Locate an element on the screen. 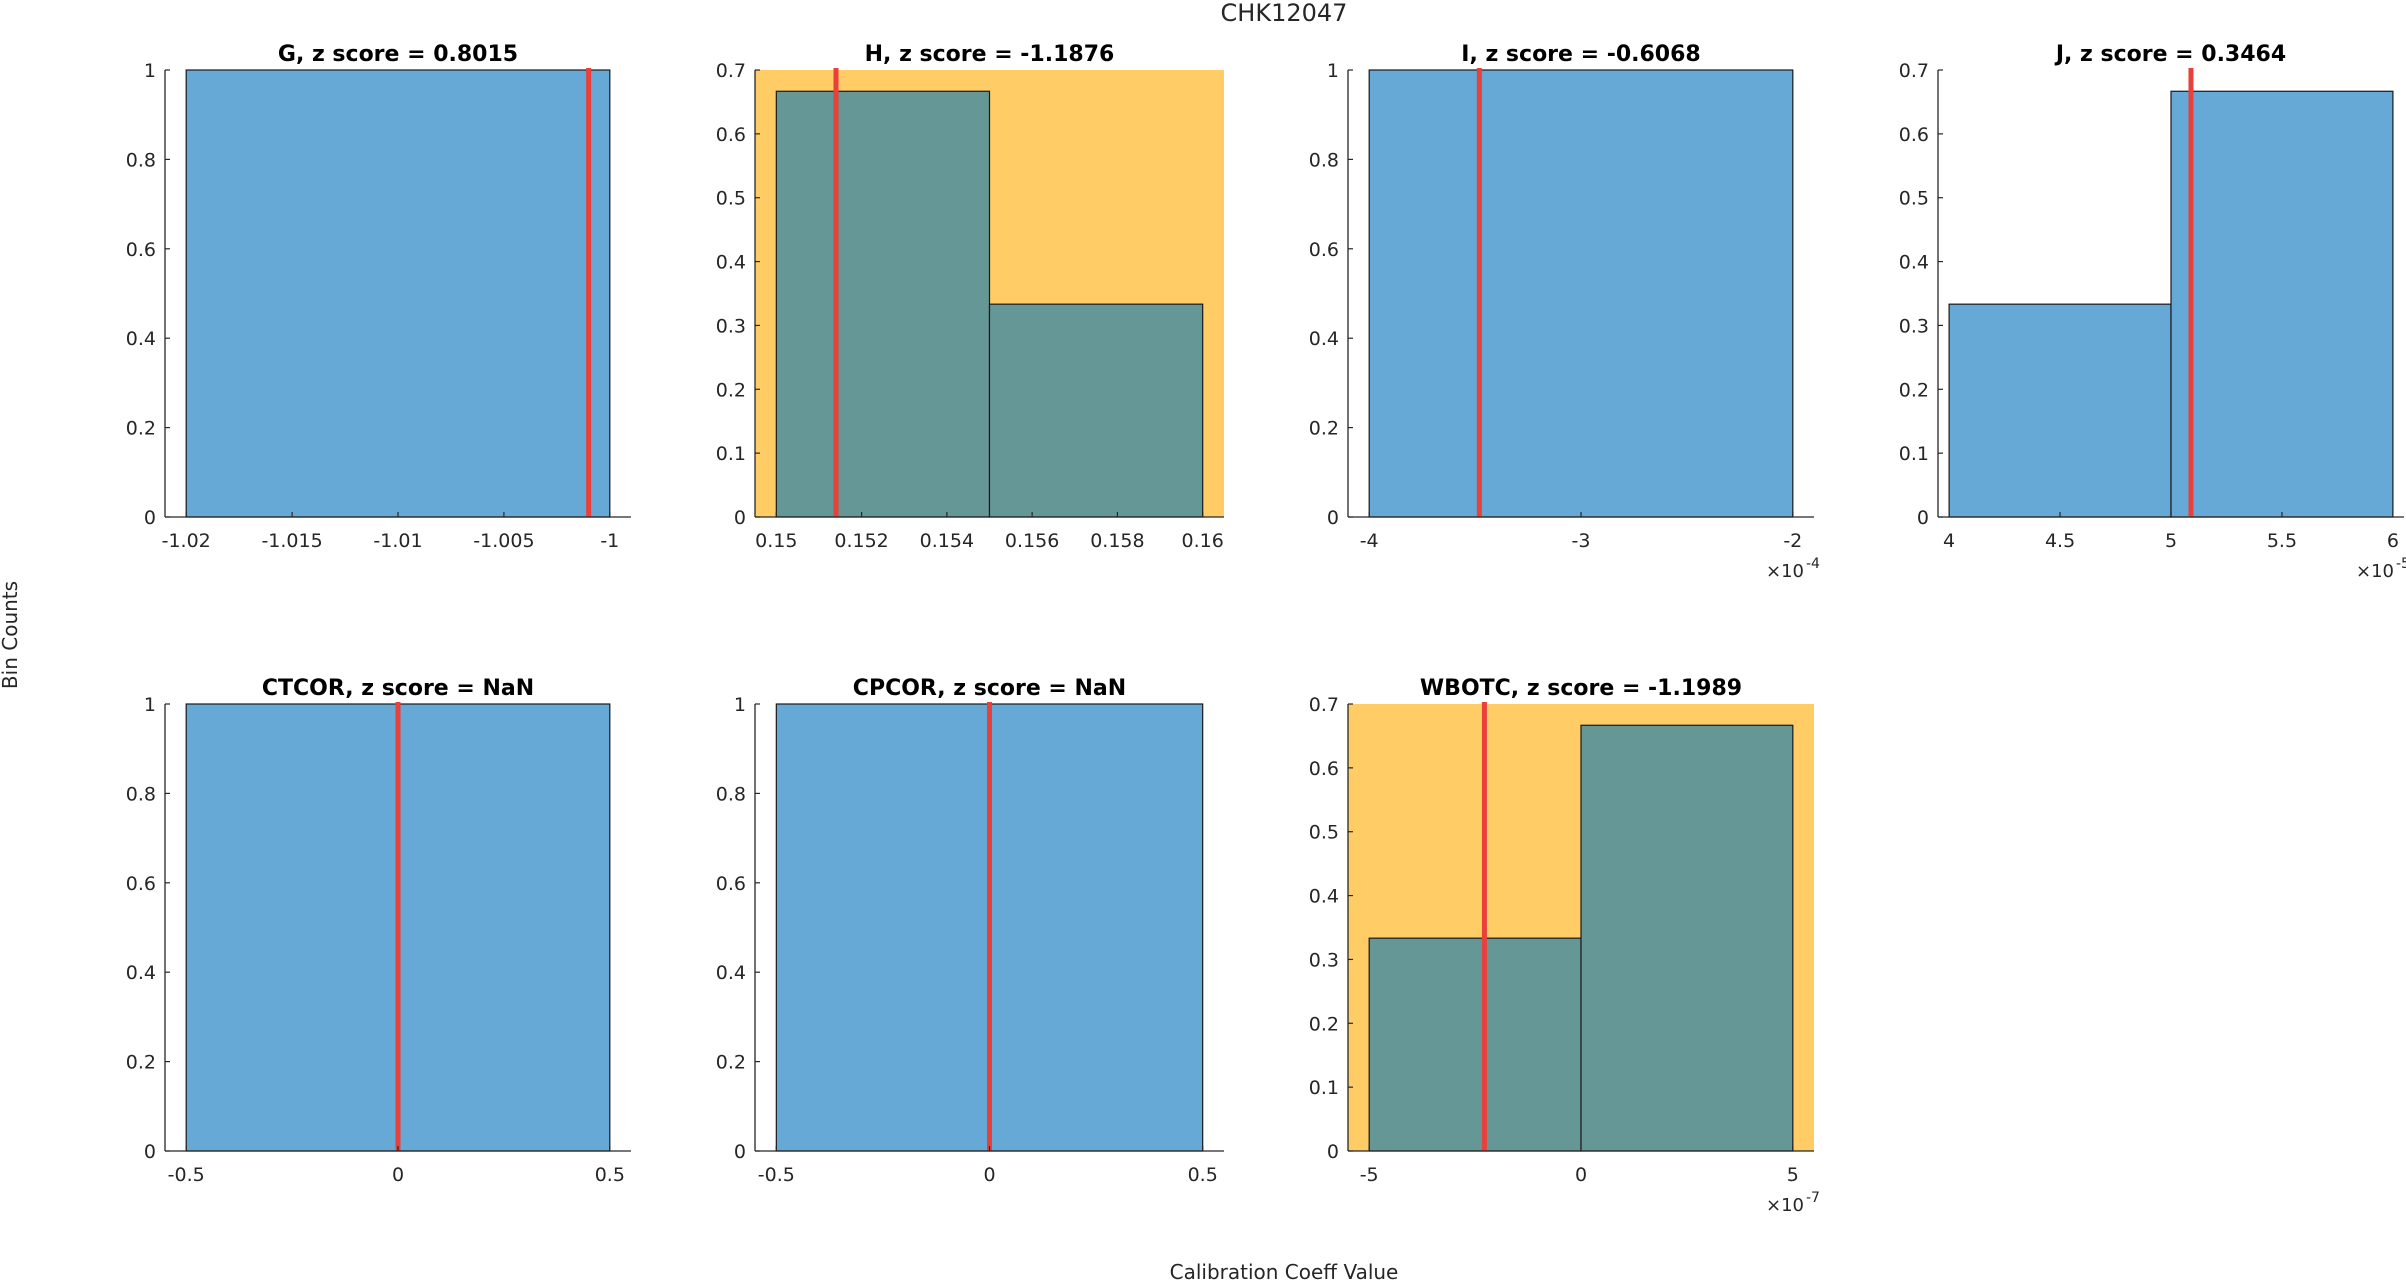 The height and width of the screenshot is (1281, 2406). x-tick-label: 6 is located at coordinates (2393, 541).